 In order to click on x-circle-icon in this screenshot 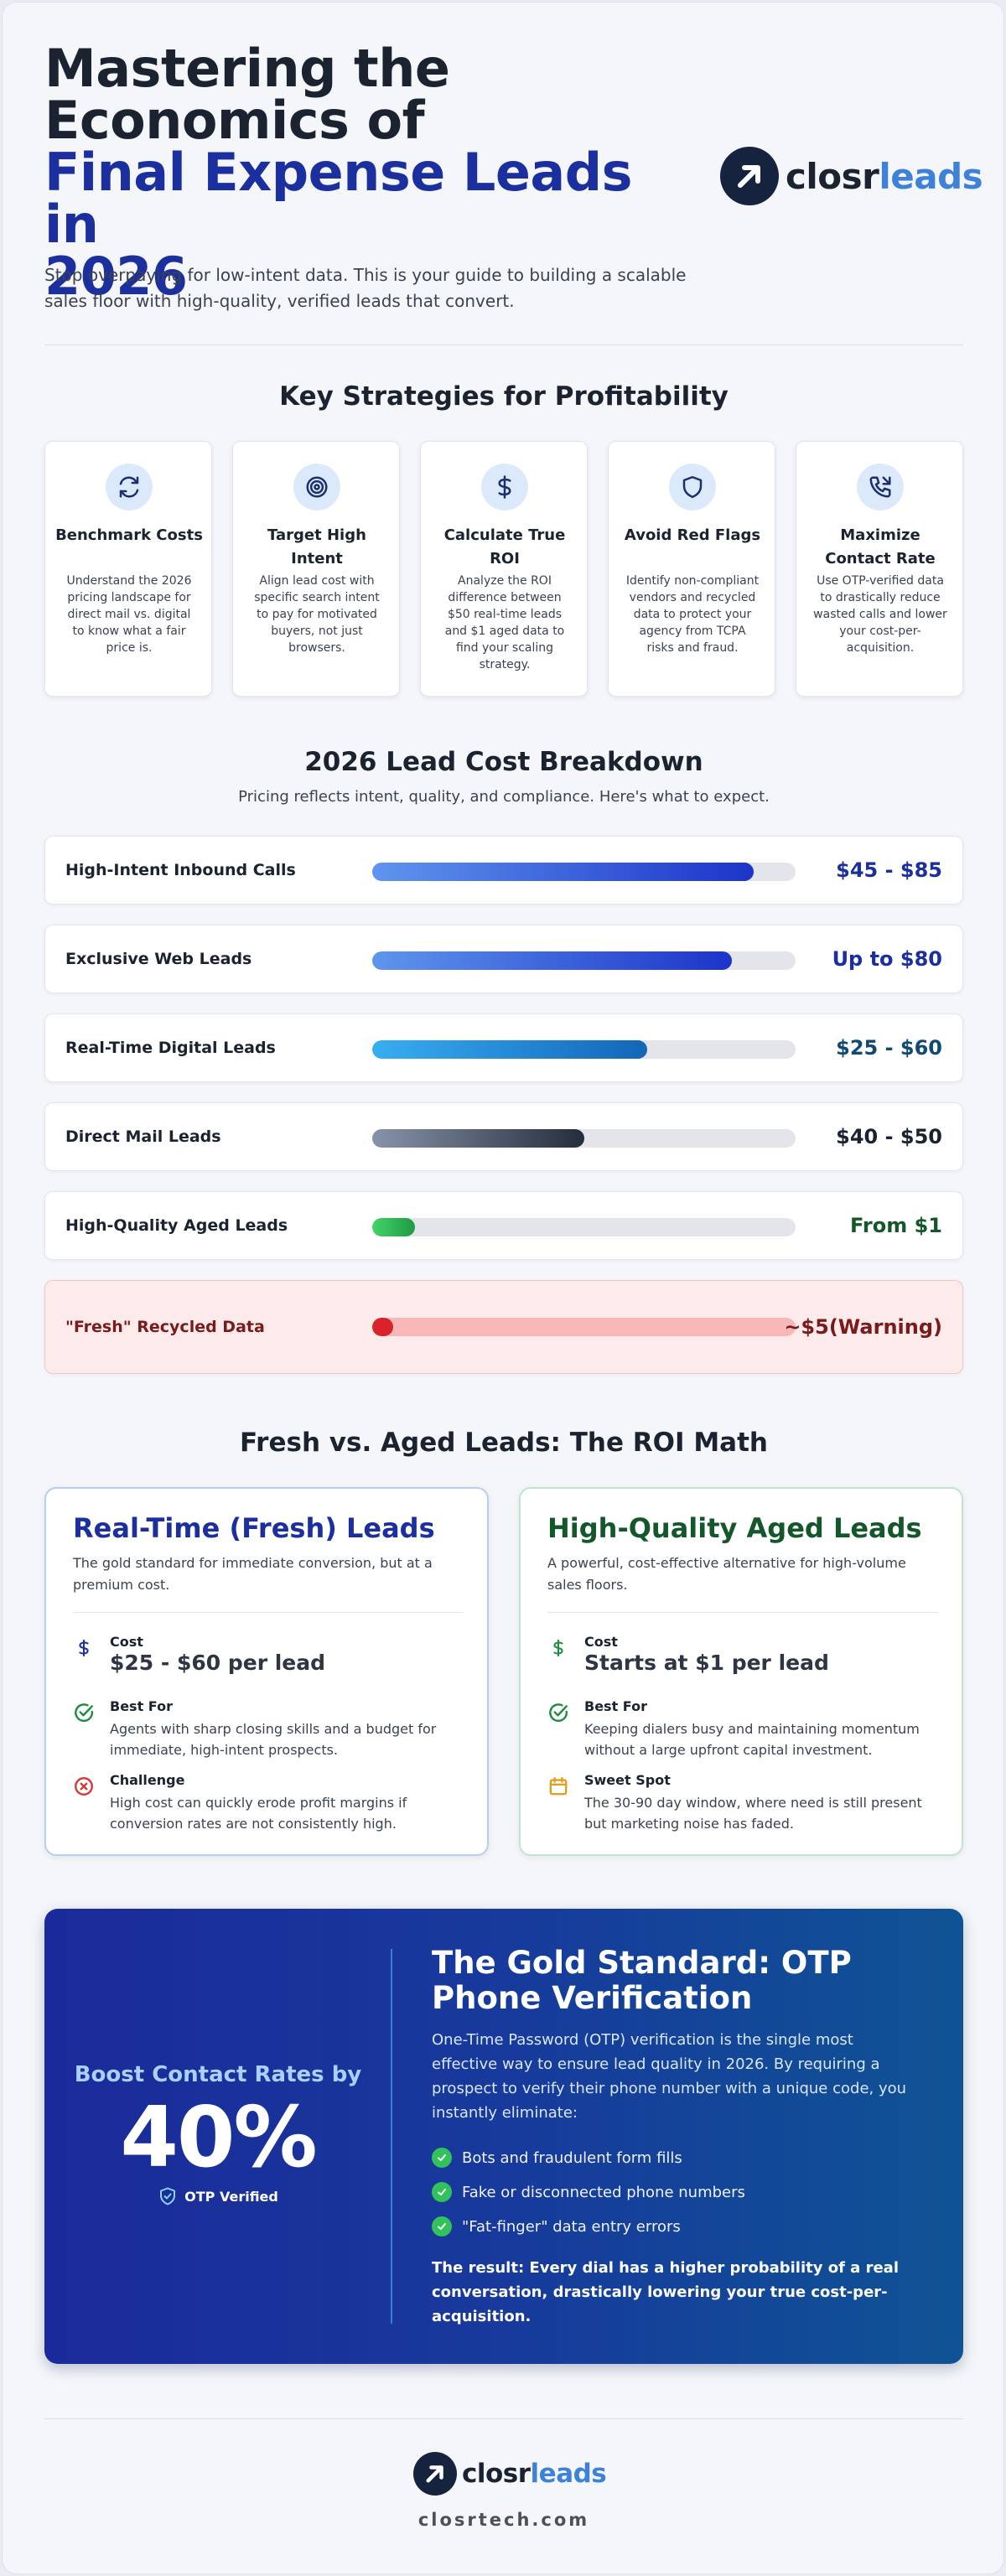, I will do `click(84, 1786)`.